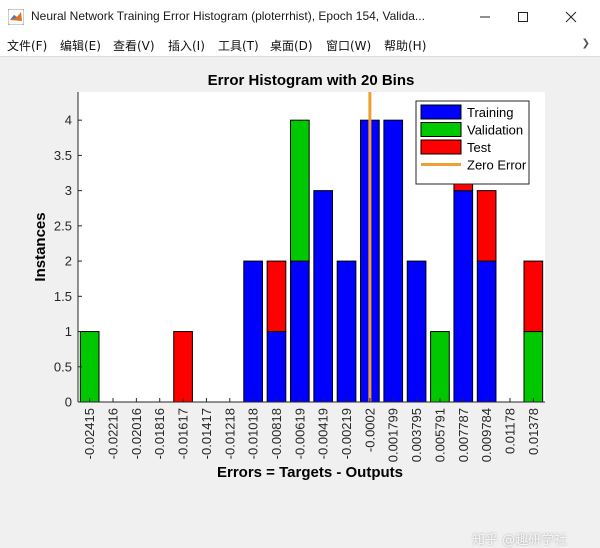 The width and height of the screenshot is (600, 548). Describe the element at coordinates (136, 433) in the screenshot. I see `x-tick-label: -0.02016` at that location.